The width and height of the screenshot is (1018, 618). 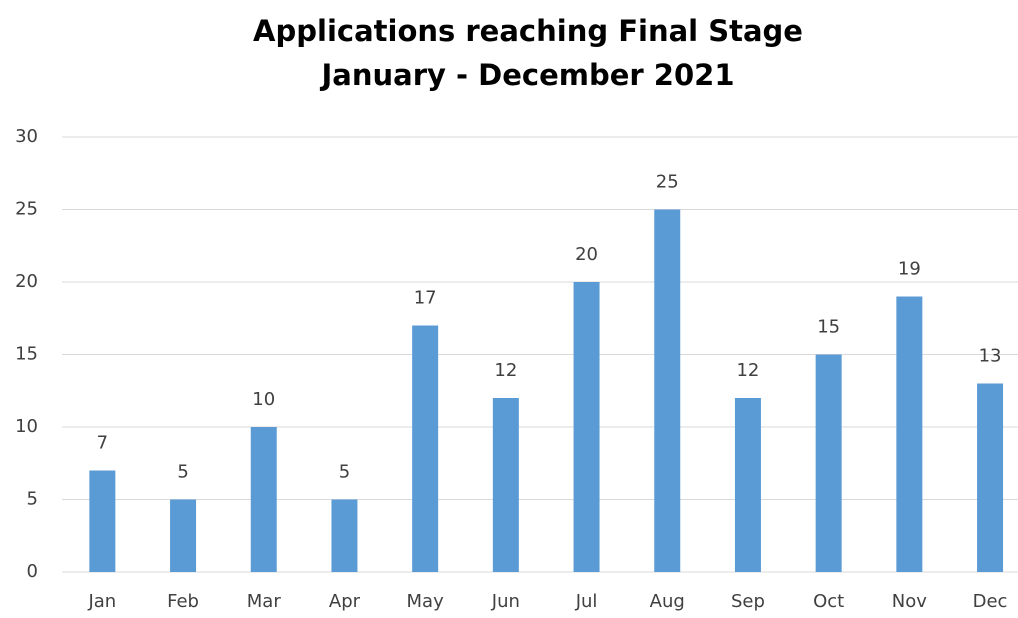 What do you see at coordinates (183, 601) in the screenshot?
I see `x-tick-label: Feb` at bounding box center [183, 601].